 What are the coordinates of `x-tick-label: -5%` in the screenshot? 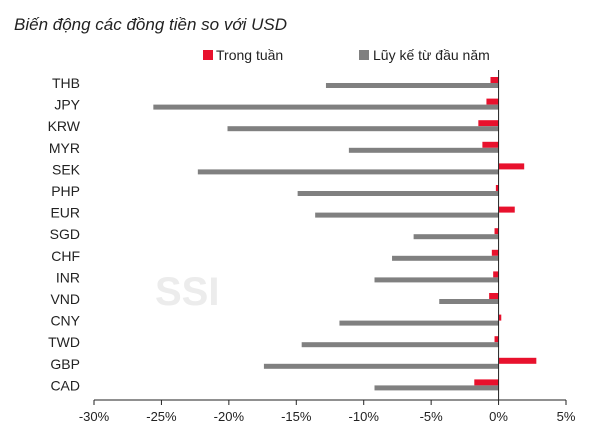 It's located at (432, 416).